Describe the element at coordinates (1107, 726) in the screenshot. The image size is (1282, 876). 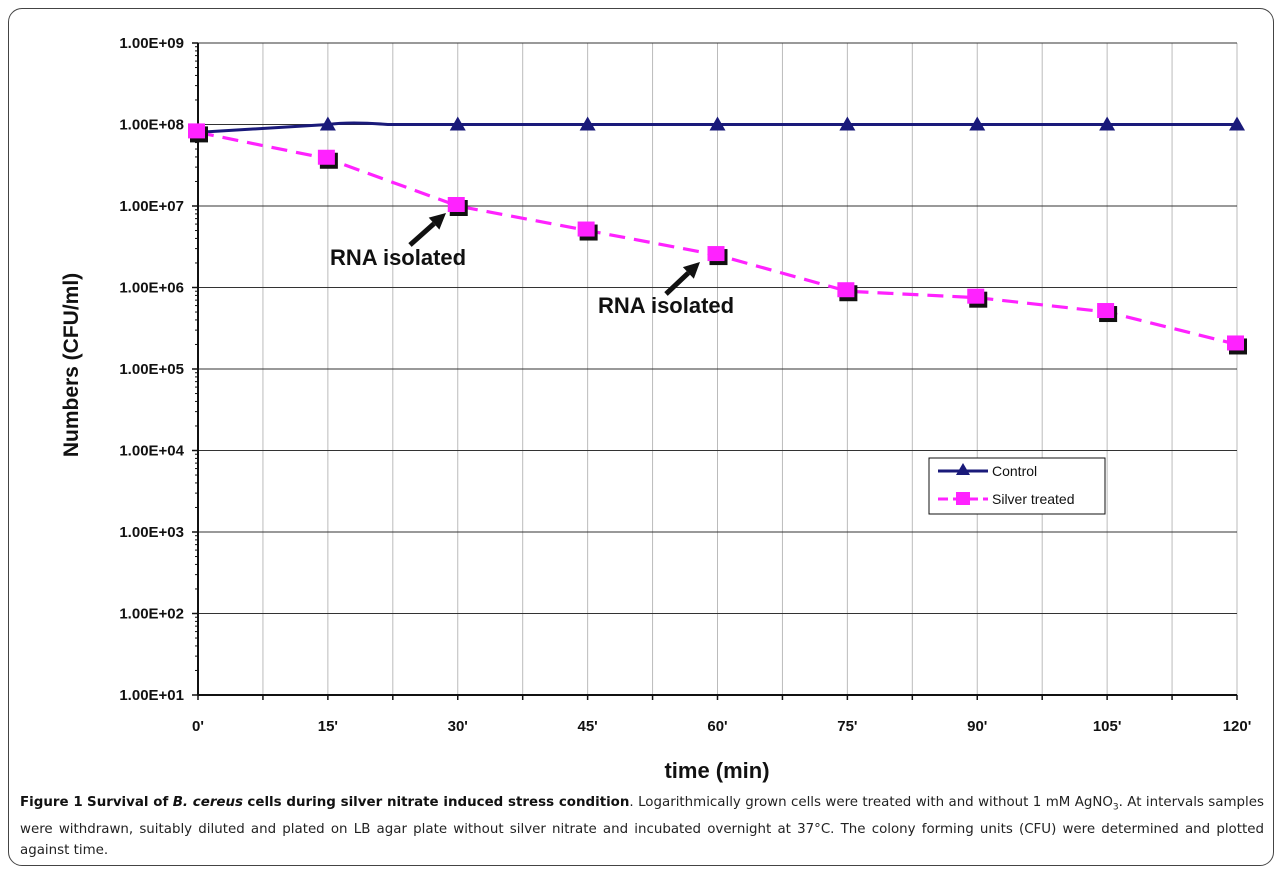
I see `x-tick-label: 105'` at that location.